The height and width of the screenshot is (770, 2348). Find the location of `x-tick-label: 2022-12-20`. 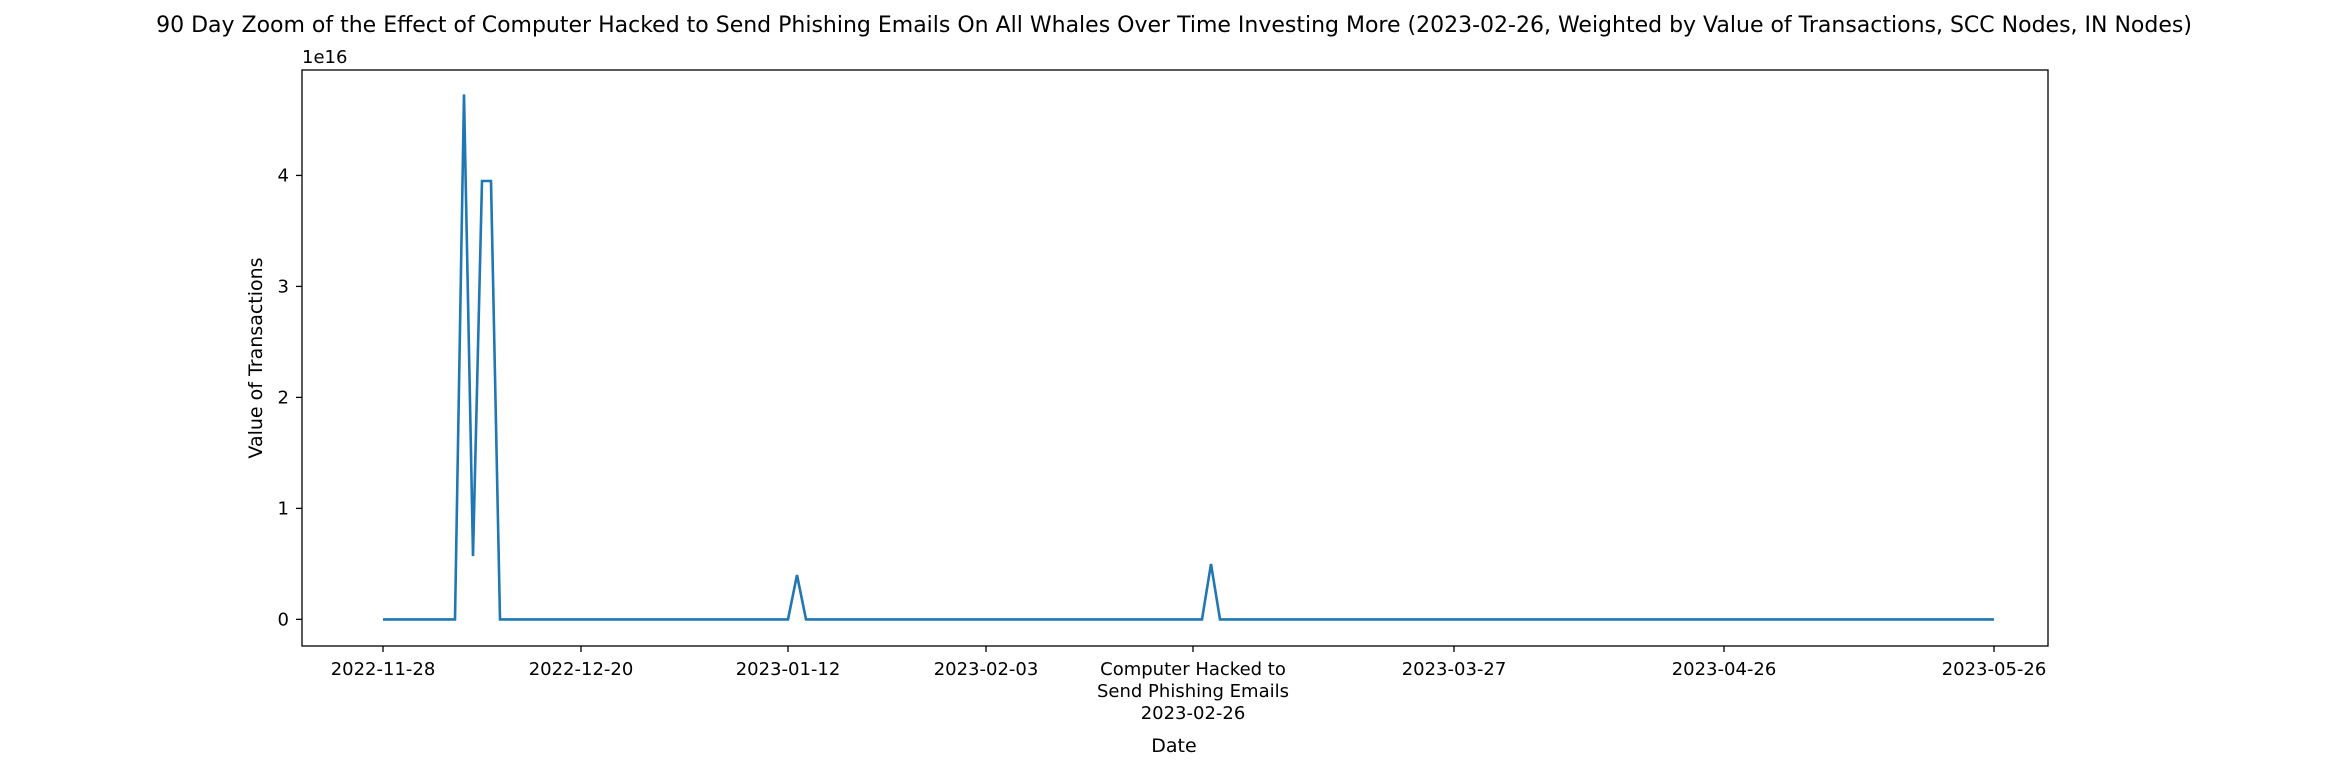

x-tick-label: 2022-12-20 is located at coordinates (581, 669).